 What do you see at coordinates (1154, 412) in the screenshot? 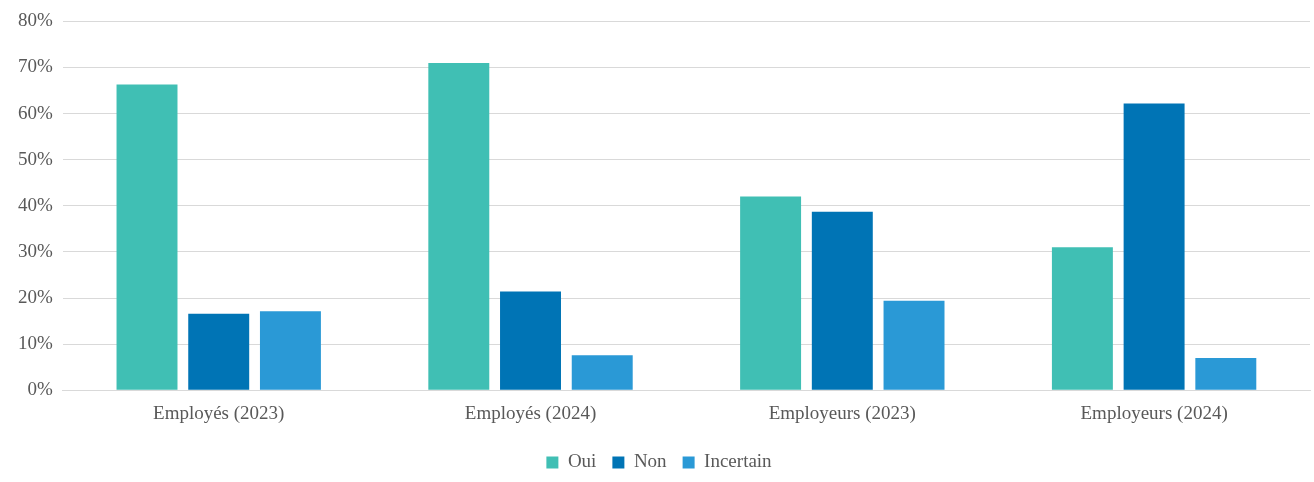
I see `x-tick-label: Employeurs (2024)` at bounding box center [1154, 412].